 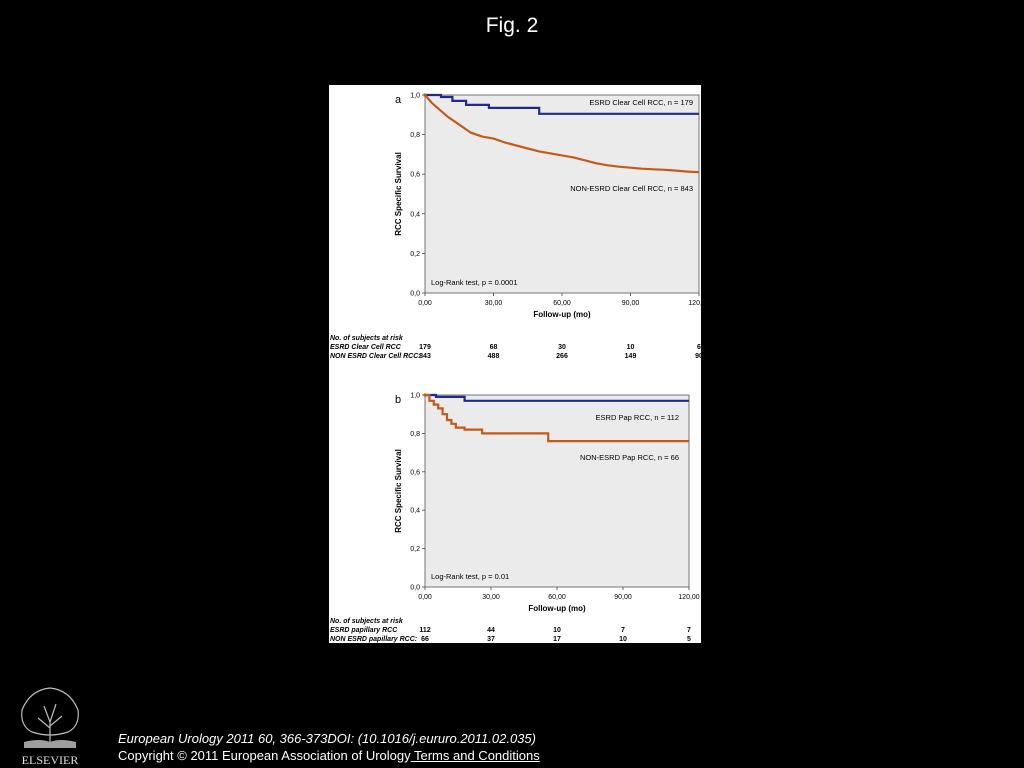 What do you see at coordinates (630, 347) in the screenshot?
I see `risk-0-row-value: 10` at bounding box center [630, 347].